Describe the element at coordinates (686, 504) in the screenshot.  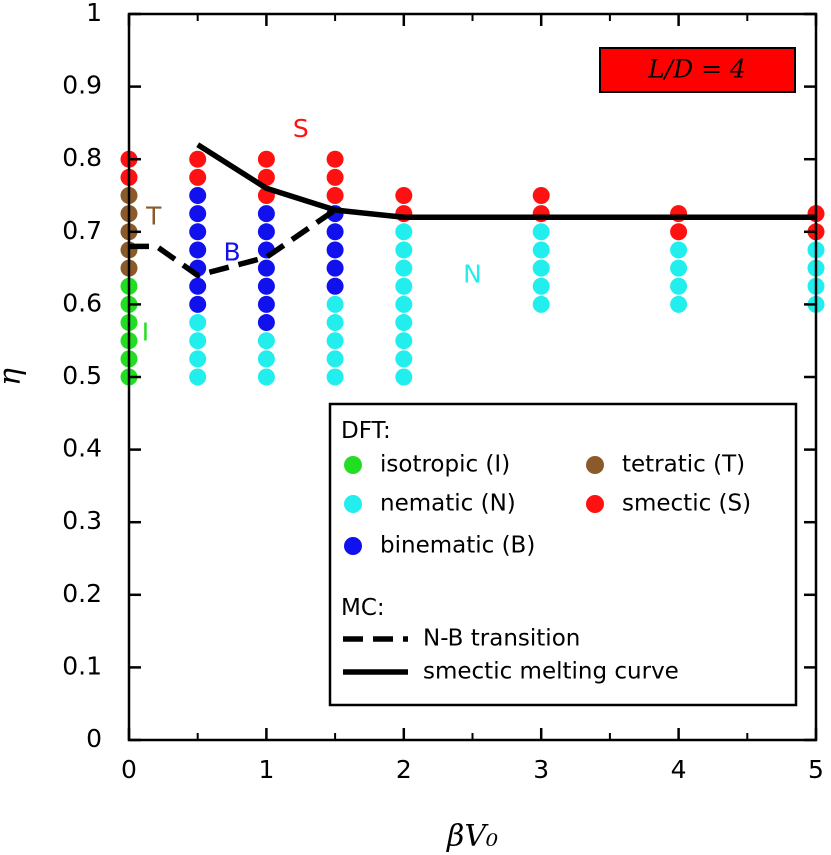
I see `legend-label-smectic: smectic (S)` at that location.